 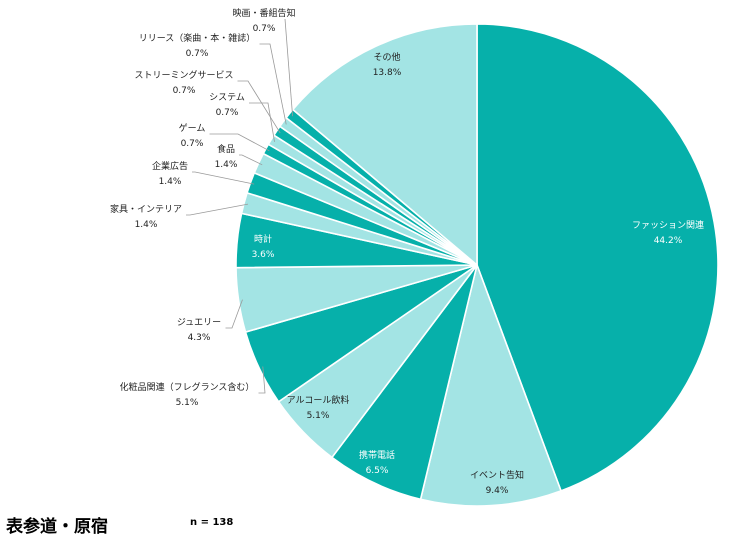 I want to click on sample-size: n = 138, so click(x=212, y=522).